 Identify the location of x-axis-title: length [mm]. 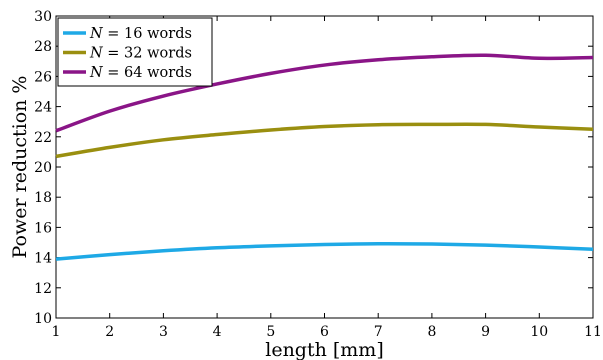
(324, 349).